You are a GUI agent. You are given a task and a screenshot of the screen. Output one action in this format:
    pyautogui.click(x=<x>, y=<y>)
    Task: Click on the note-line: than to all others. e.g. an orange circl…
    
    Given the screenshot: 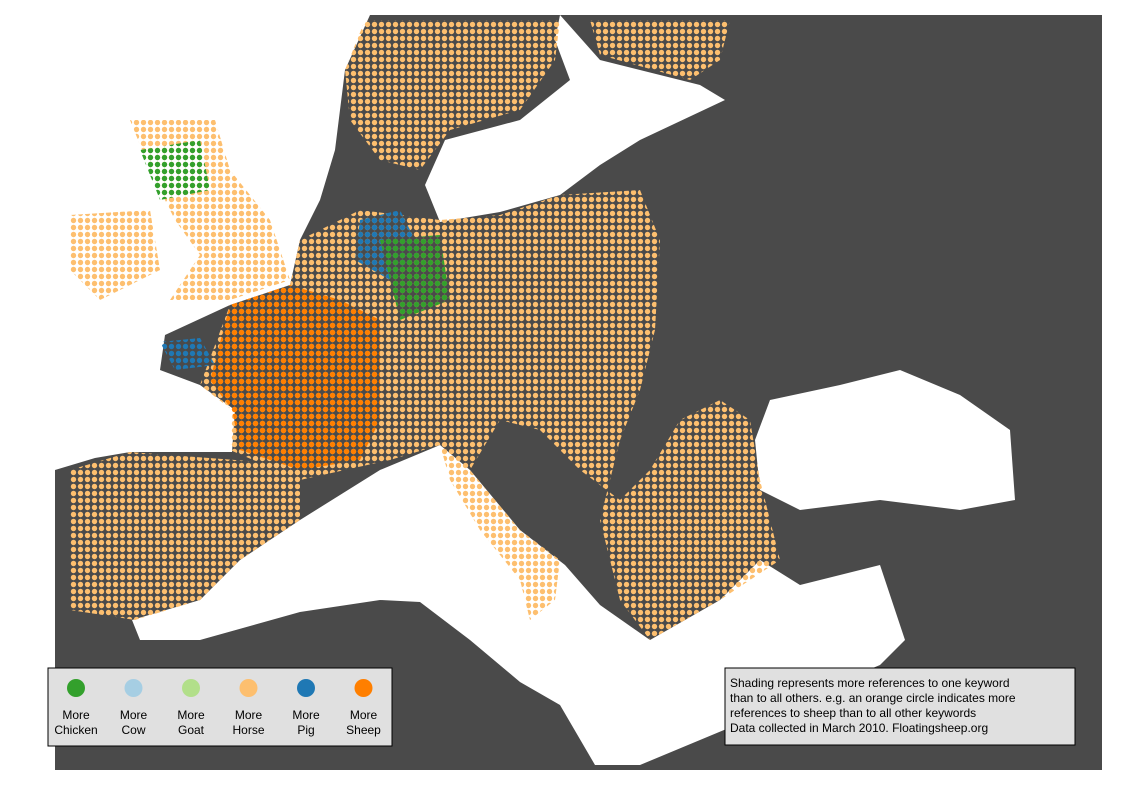 What is the action you would take?
    pyautogui.click(x=873, y=698)
    